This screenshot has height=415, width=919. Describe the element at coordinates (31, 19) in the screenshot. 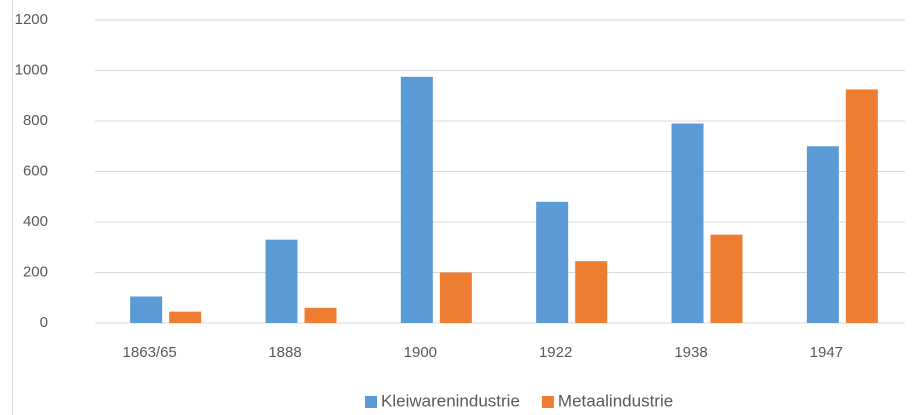

I see `y-tick-label: 1200` at that location.